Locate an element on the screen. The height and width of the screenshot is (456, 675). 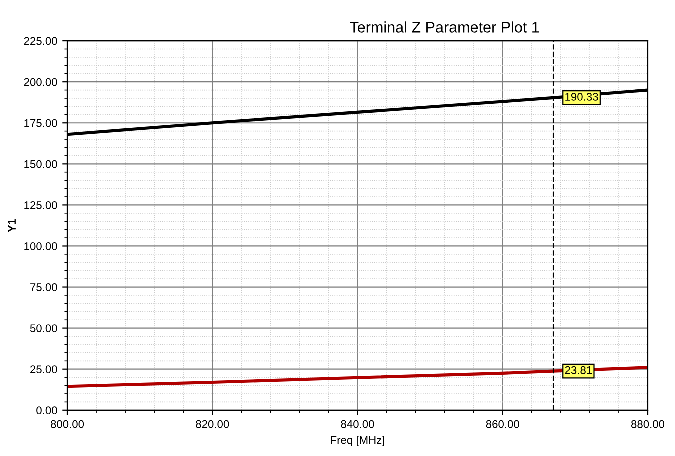
y-tick-label: 175.00 is located at coordinates (41, 123).